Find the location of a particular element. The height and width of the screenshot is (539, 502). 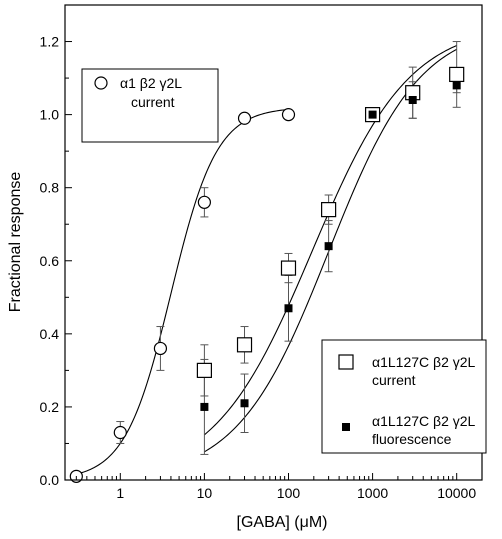

x-tick-label: 10 is located at coordinates (205, 493).